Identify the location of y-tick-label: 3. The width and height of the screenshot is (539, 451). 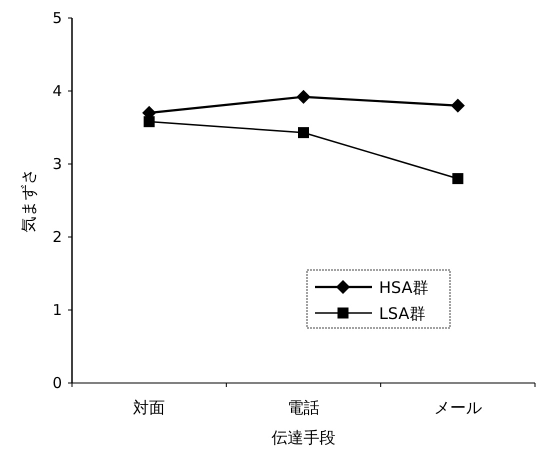
(57, 164).